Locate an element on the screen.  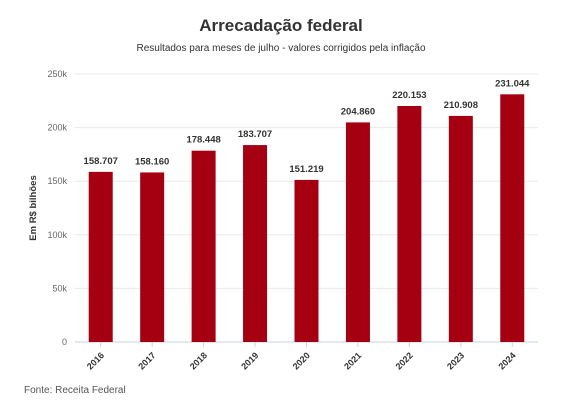
x-tick-label: 2019 is located at coordinates (249, 360).